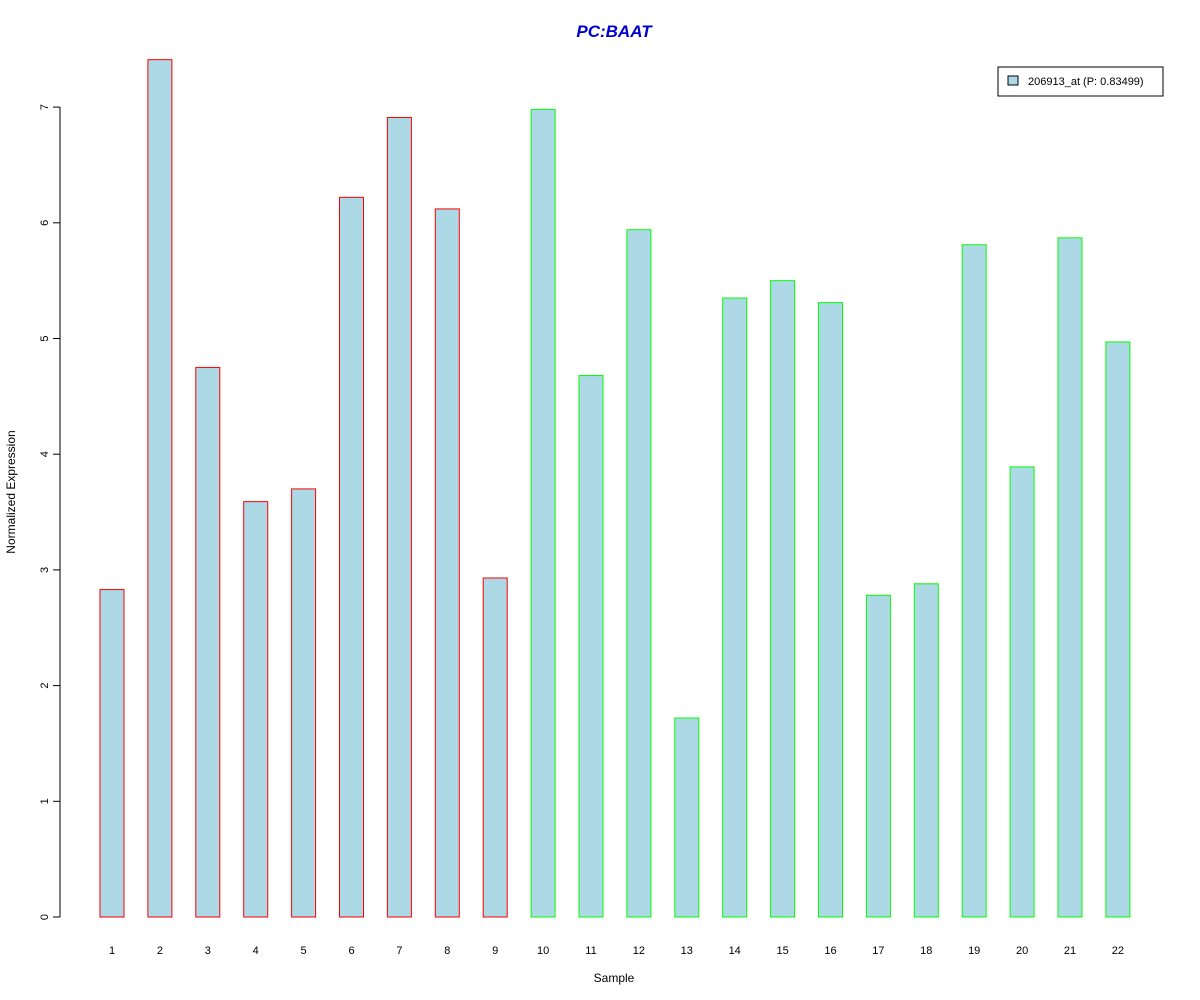 The image size is (1200, 1000). Describe the element at coordinates (974, 951) in the screenshot. I see `x-tick-label: 19` at that location.